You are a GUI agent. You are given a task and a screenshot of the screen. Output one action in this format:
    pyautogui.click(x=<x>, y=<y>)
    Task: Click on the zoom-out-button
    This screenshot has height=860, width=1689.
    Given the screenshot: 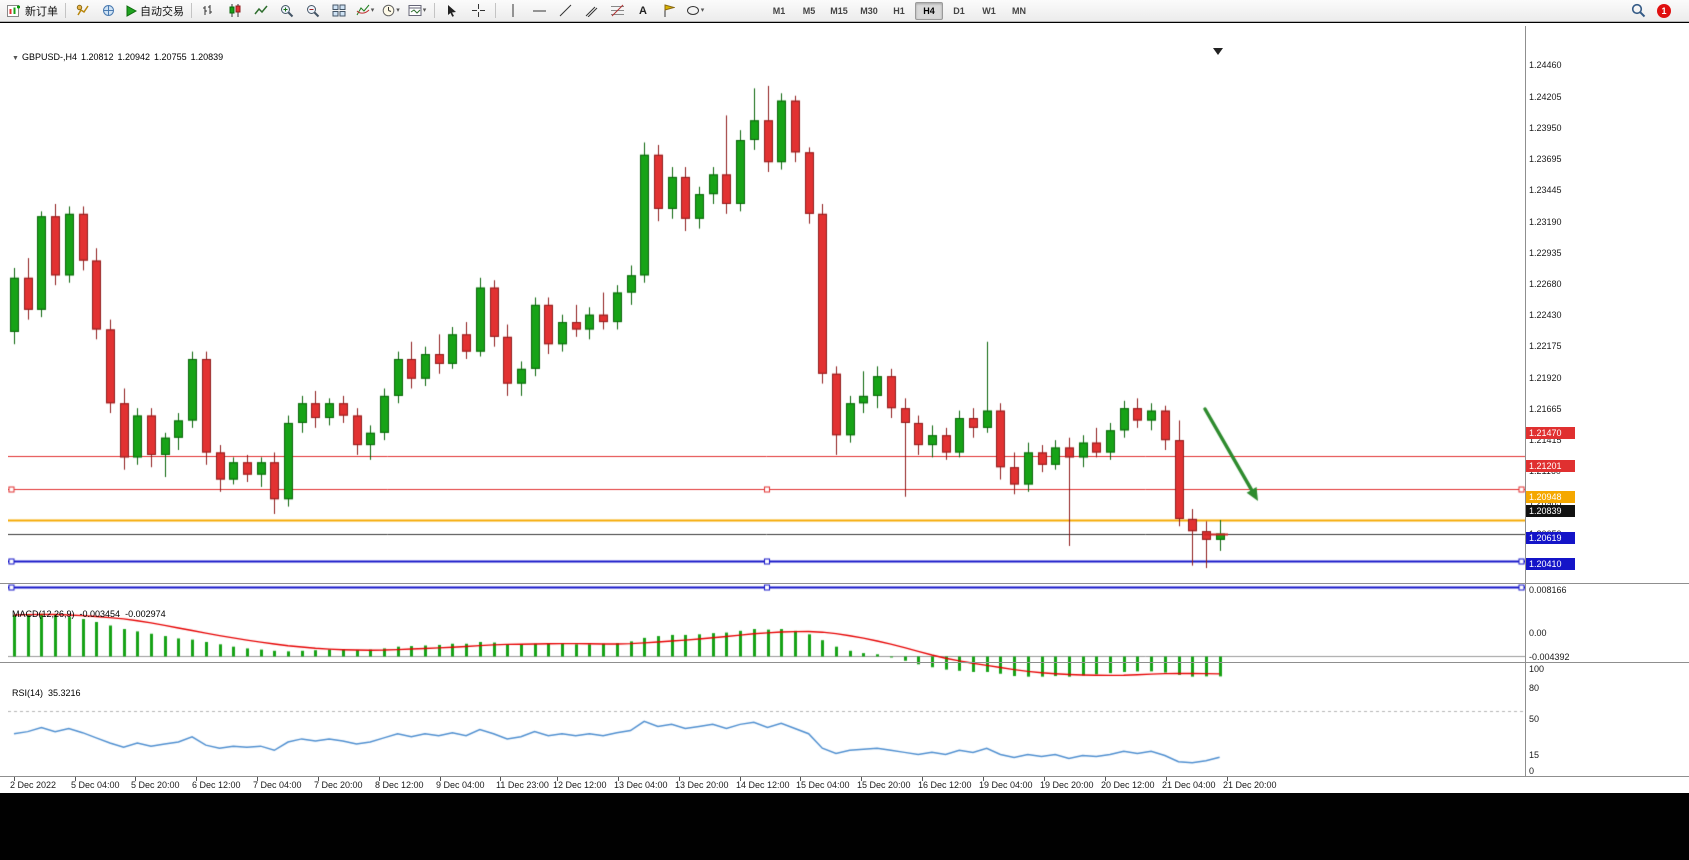 What is the action you would take?
    pyautogui.click(x=313, y=11)
    